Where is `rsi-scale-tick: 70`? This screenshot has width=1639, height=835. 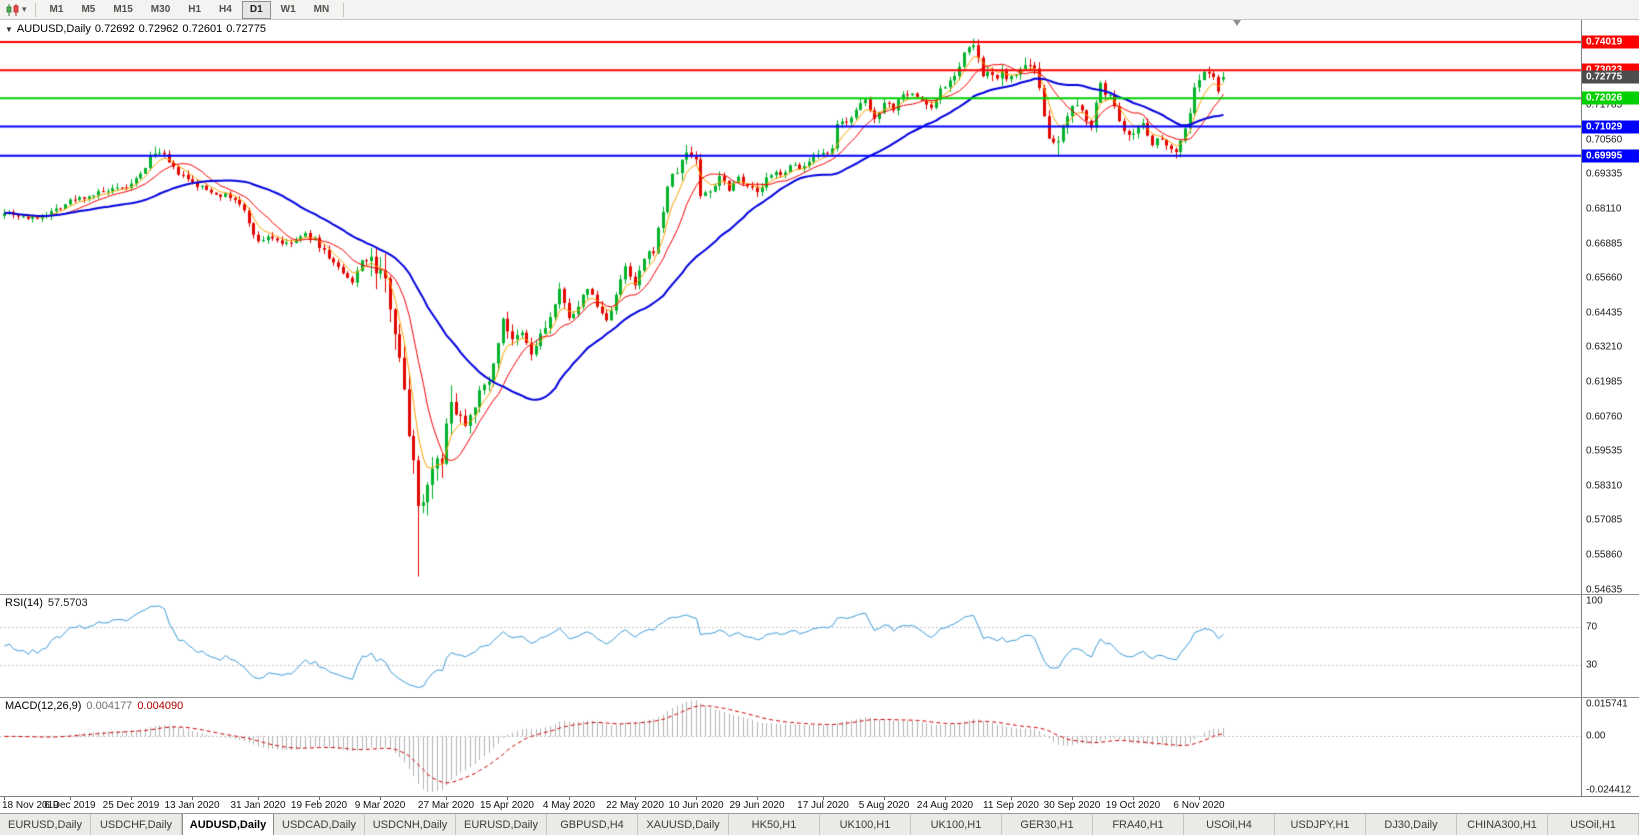 rsi-scale-tick: 70 is located at coordinates (1592, 627).